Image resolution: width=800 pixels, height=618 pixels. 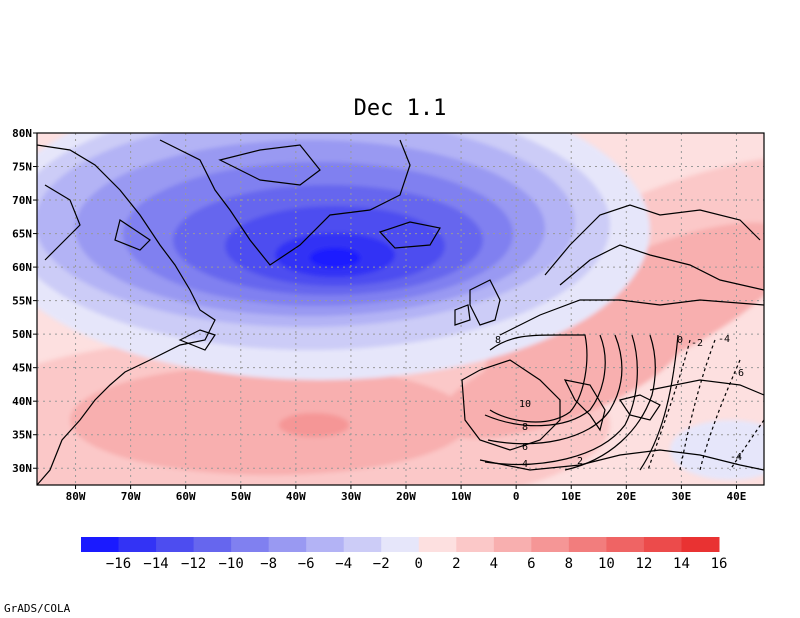 What do you see at coordinates (719, 564) in the screenshot?
I see `colorbar-label: 16` at bounding box center [719, 564].